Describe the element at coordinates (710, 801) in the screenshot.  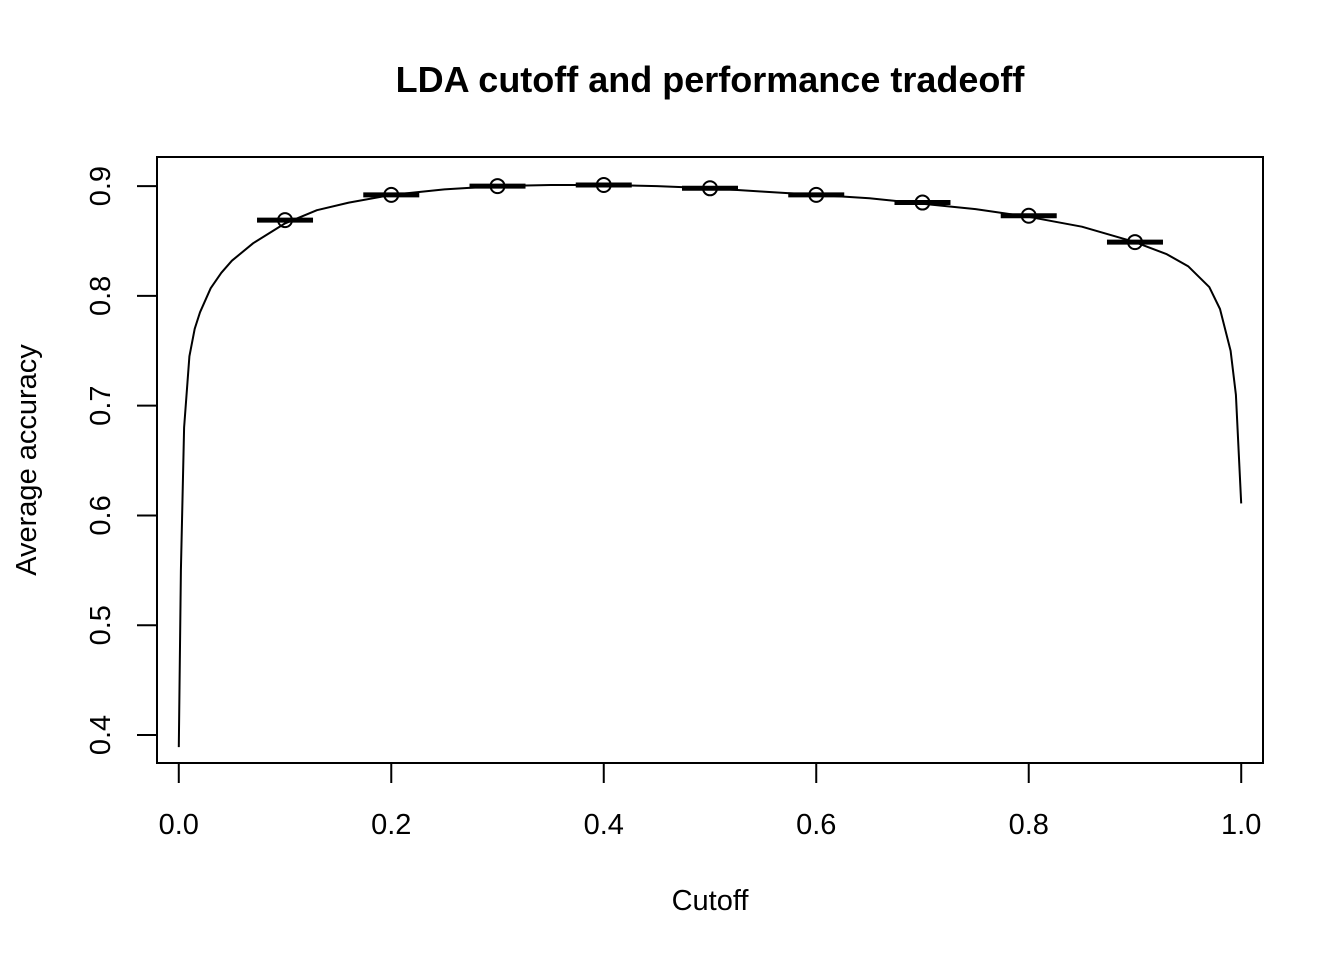
I see `x-axis: 0.0 0.2 0.4 0.6 0.8 1.0` at that location.